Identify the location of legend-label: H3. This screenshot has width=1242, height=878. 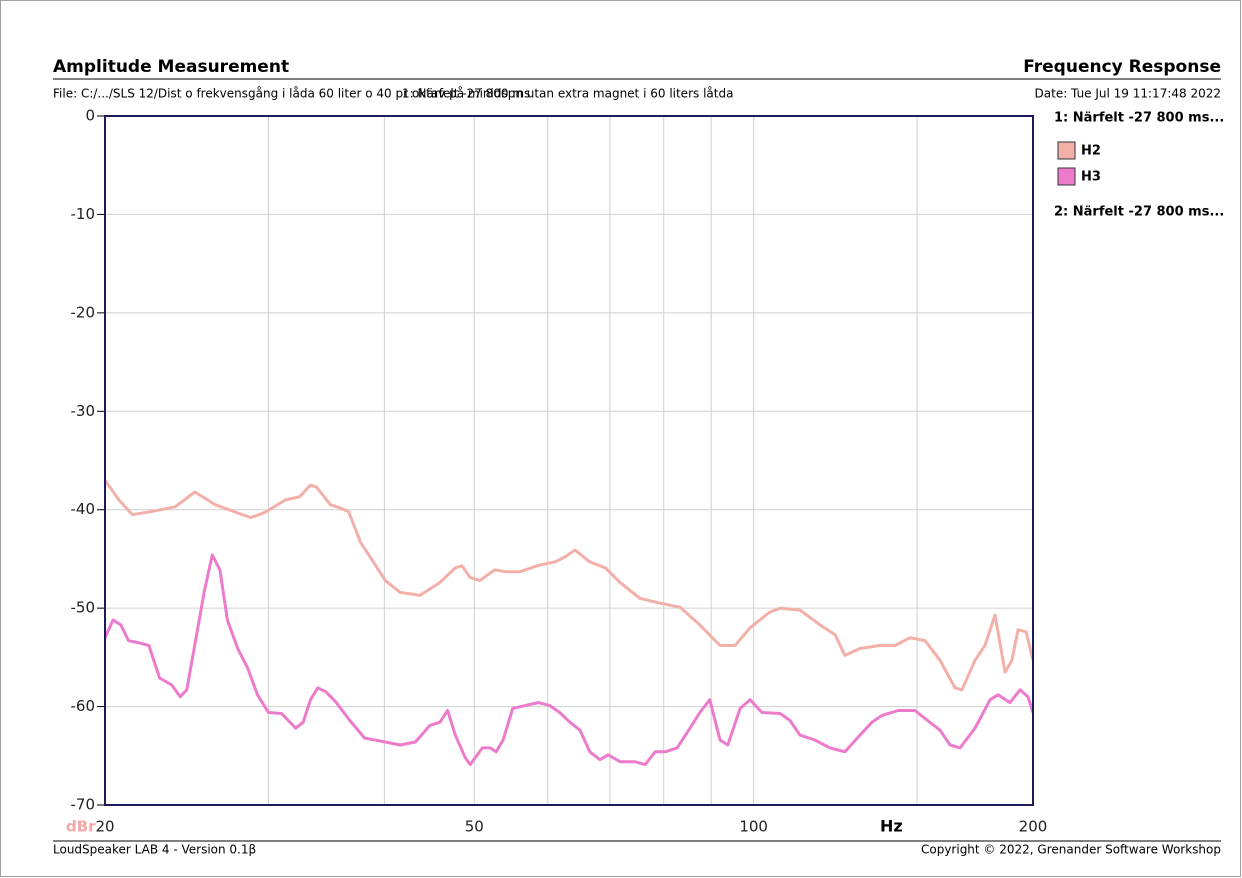
(1091, 177).